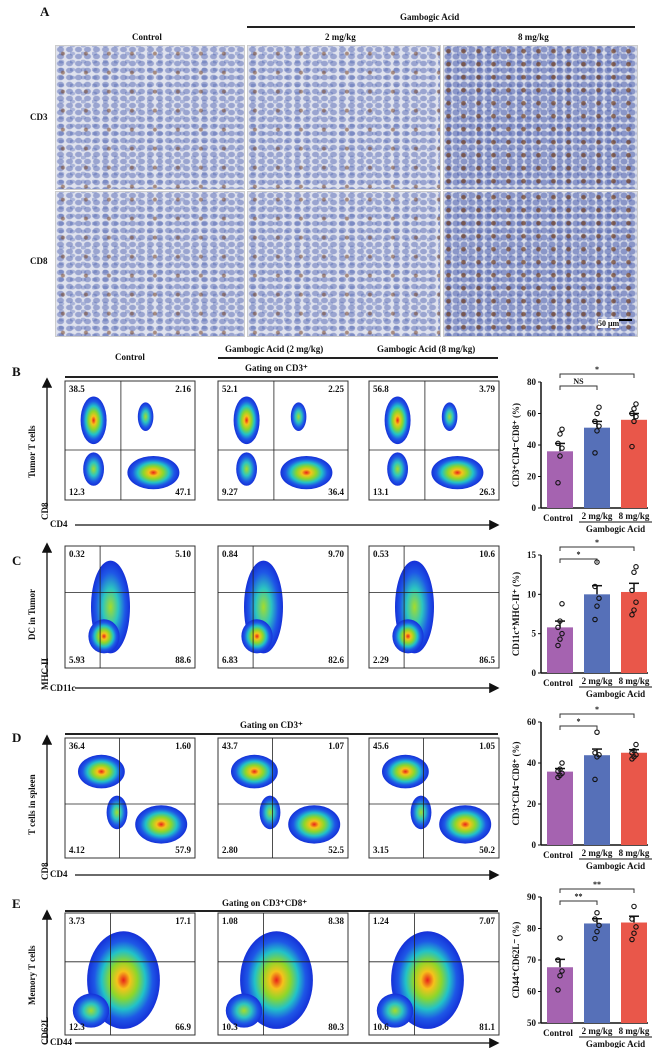 Image resolution: width=669 pixels, height=1048 pixels. What do you see at coordinates (532, 594) in the screenshot?
I see `y-tick-label: 10` at bounding box center [532, 594].